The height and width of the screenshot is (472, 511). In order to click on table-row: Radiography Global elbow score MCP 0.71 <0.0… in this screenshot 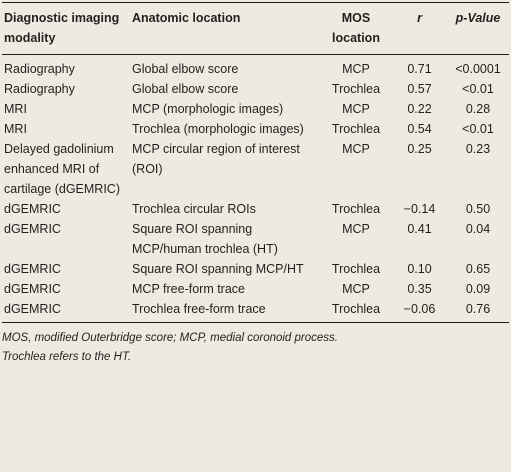, I will do `click(255, 67)`.